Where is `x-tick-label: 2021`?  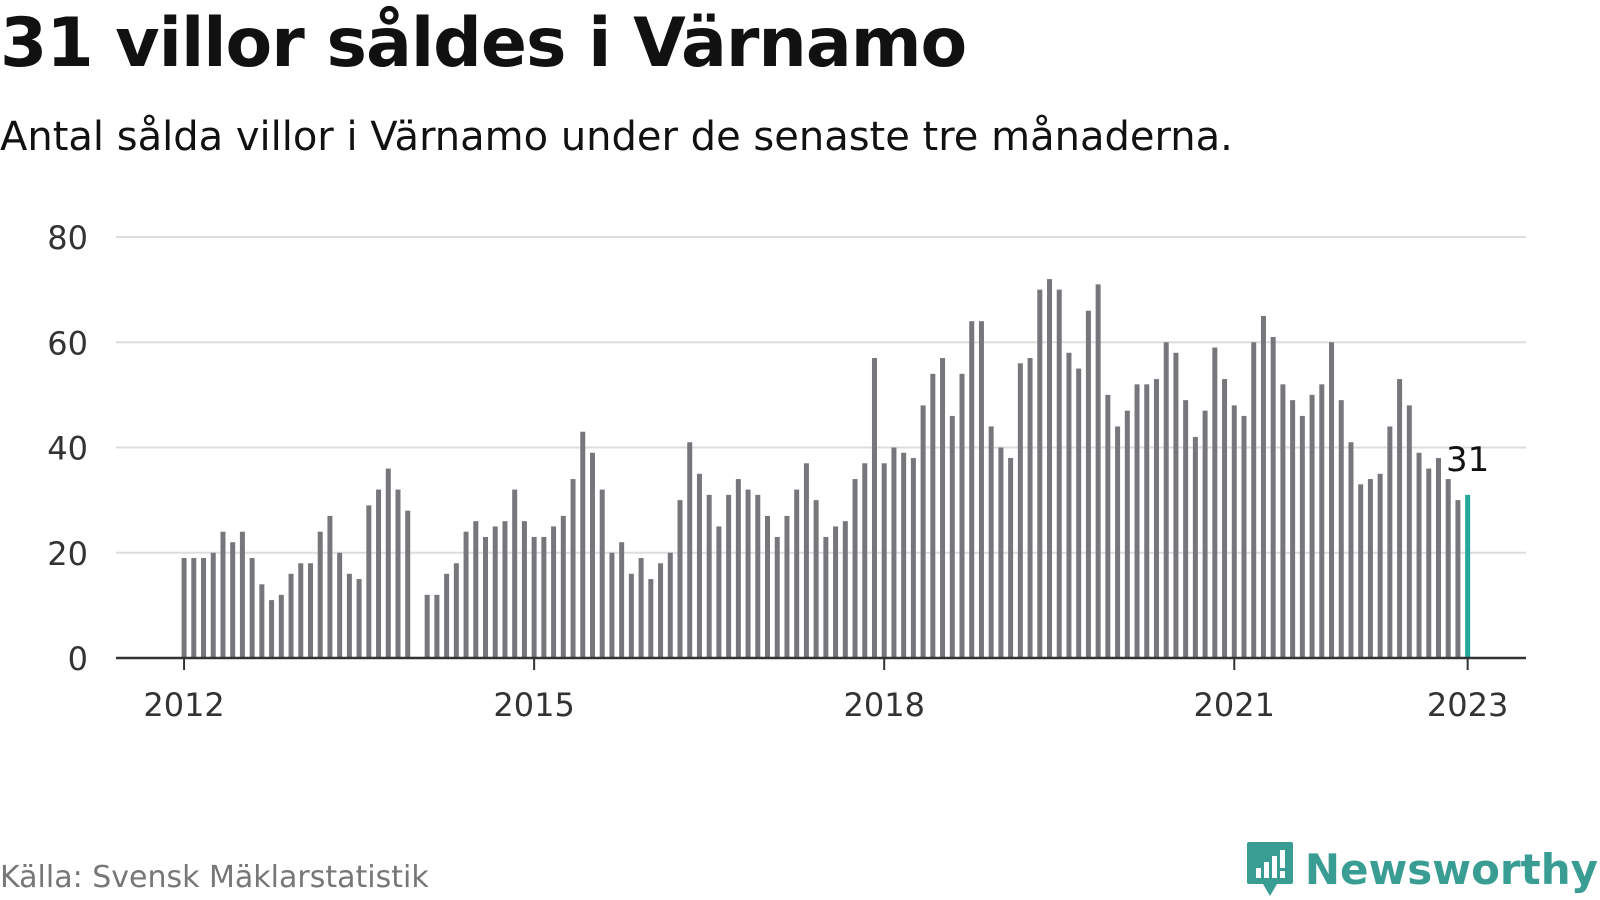 x-tick-label: 2021 is located at coordinates (1234, 705).